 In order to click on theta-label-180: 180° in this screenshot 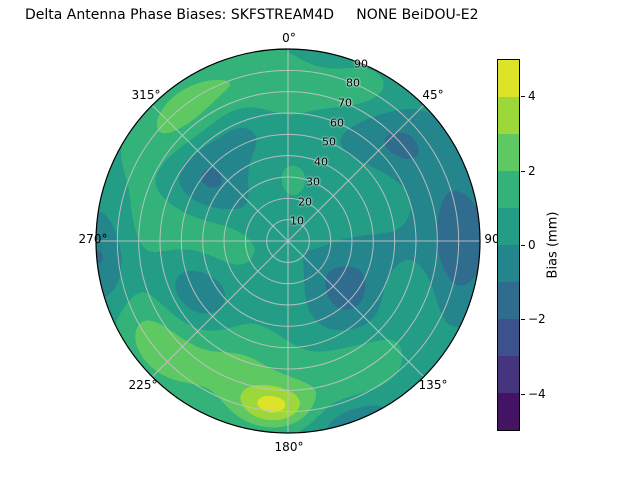, I will do `click(289, 447)`.